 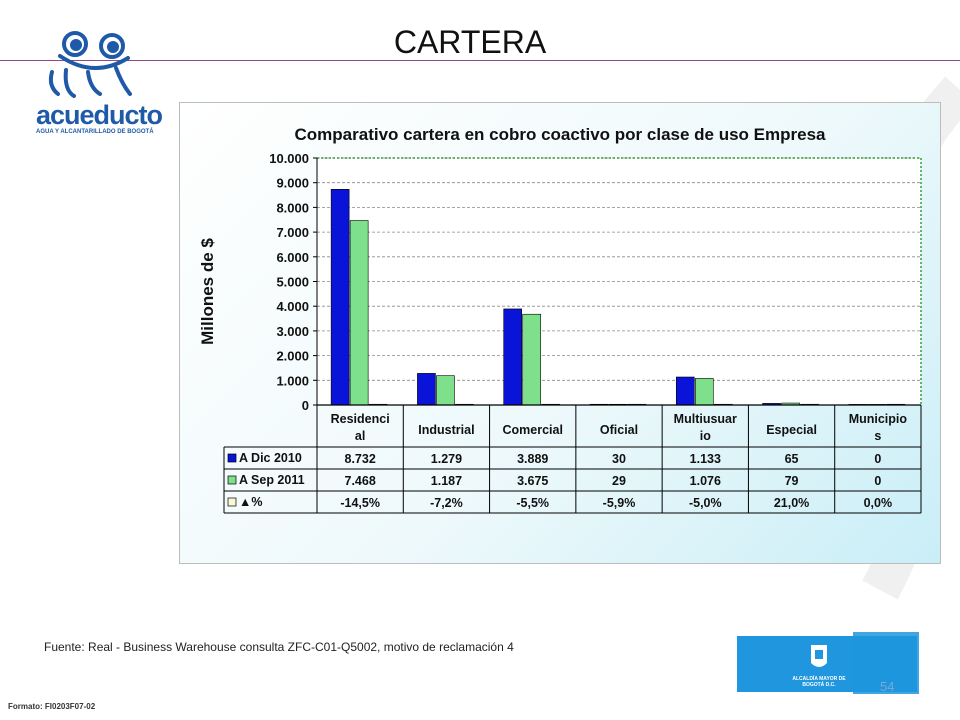 What do you see at coordinates (251, 502) in the screenshot?
I see `legend-label: ▲%` at bounding box center [251, 502].